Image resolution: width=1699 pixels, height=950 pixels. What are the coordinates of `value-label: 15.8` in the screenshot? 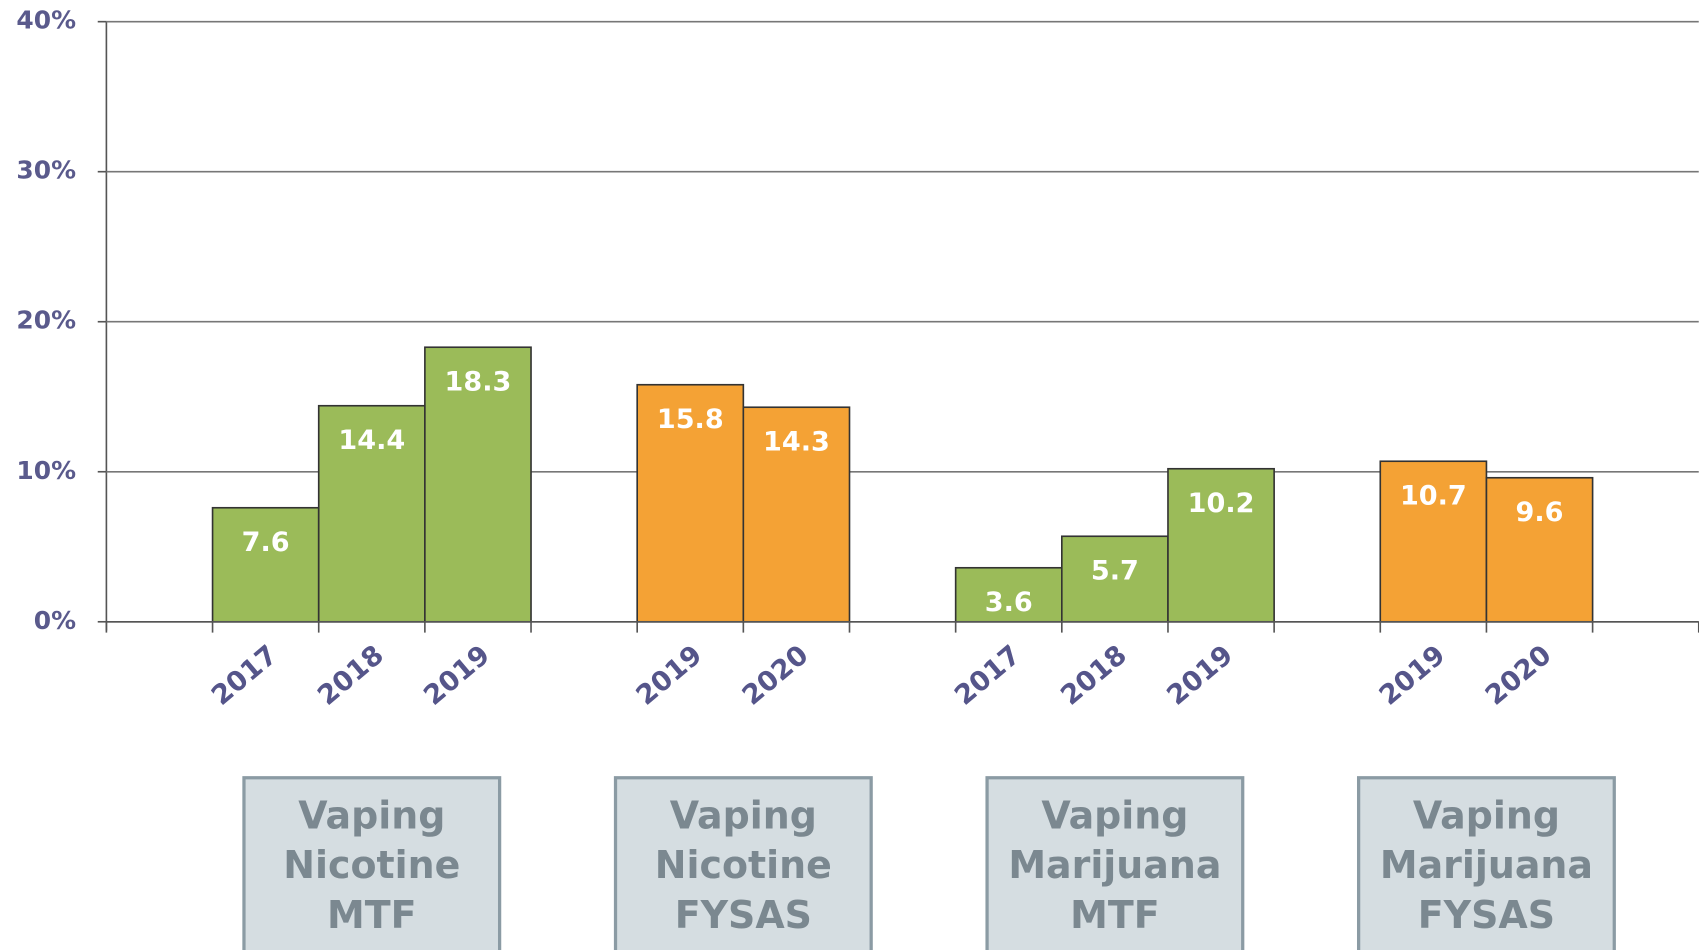 It's located at (690, 419).